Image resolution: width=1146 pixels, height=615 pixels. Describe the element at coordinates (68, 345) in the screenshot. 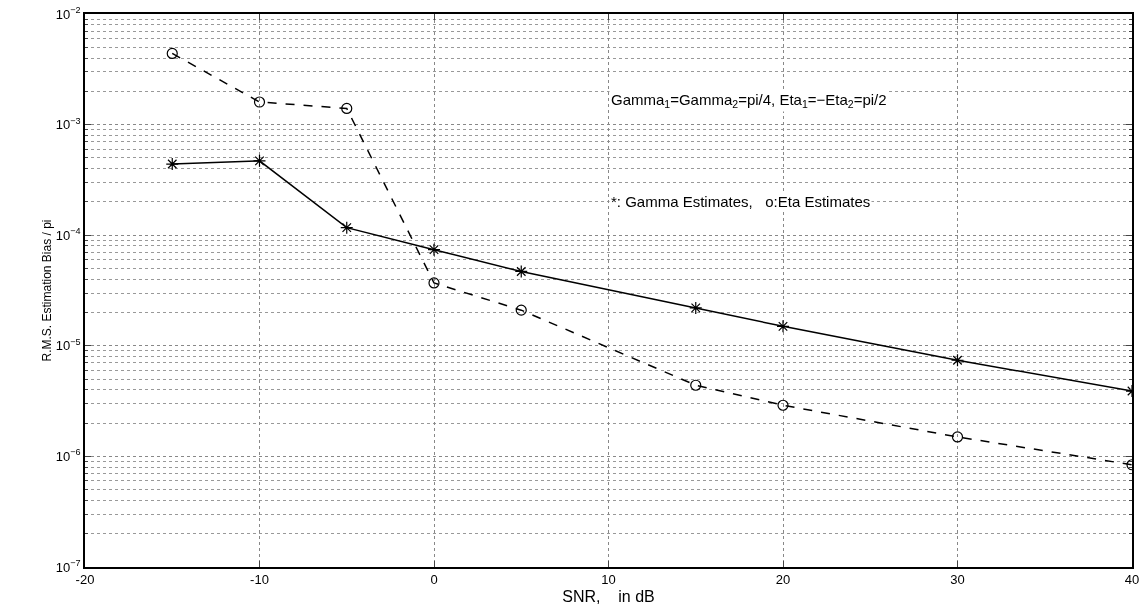

I see `y-tick-label: 10$^{−5}$` at that location.